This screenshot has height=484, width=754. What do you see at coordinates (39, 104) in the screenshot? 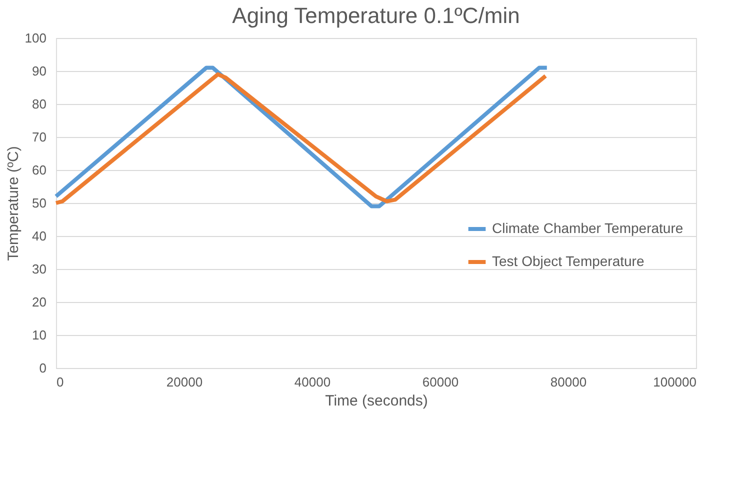
I see `y-tick-label: 80` at bounding box center [39, 104].